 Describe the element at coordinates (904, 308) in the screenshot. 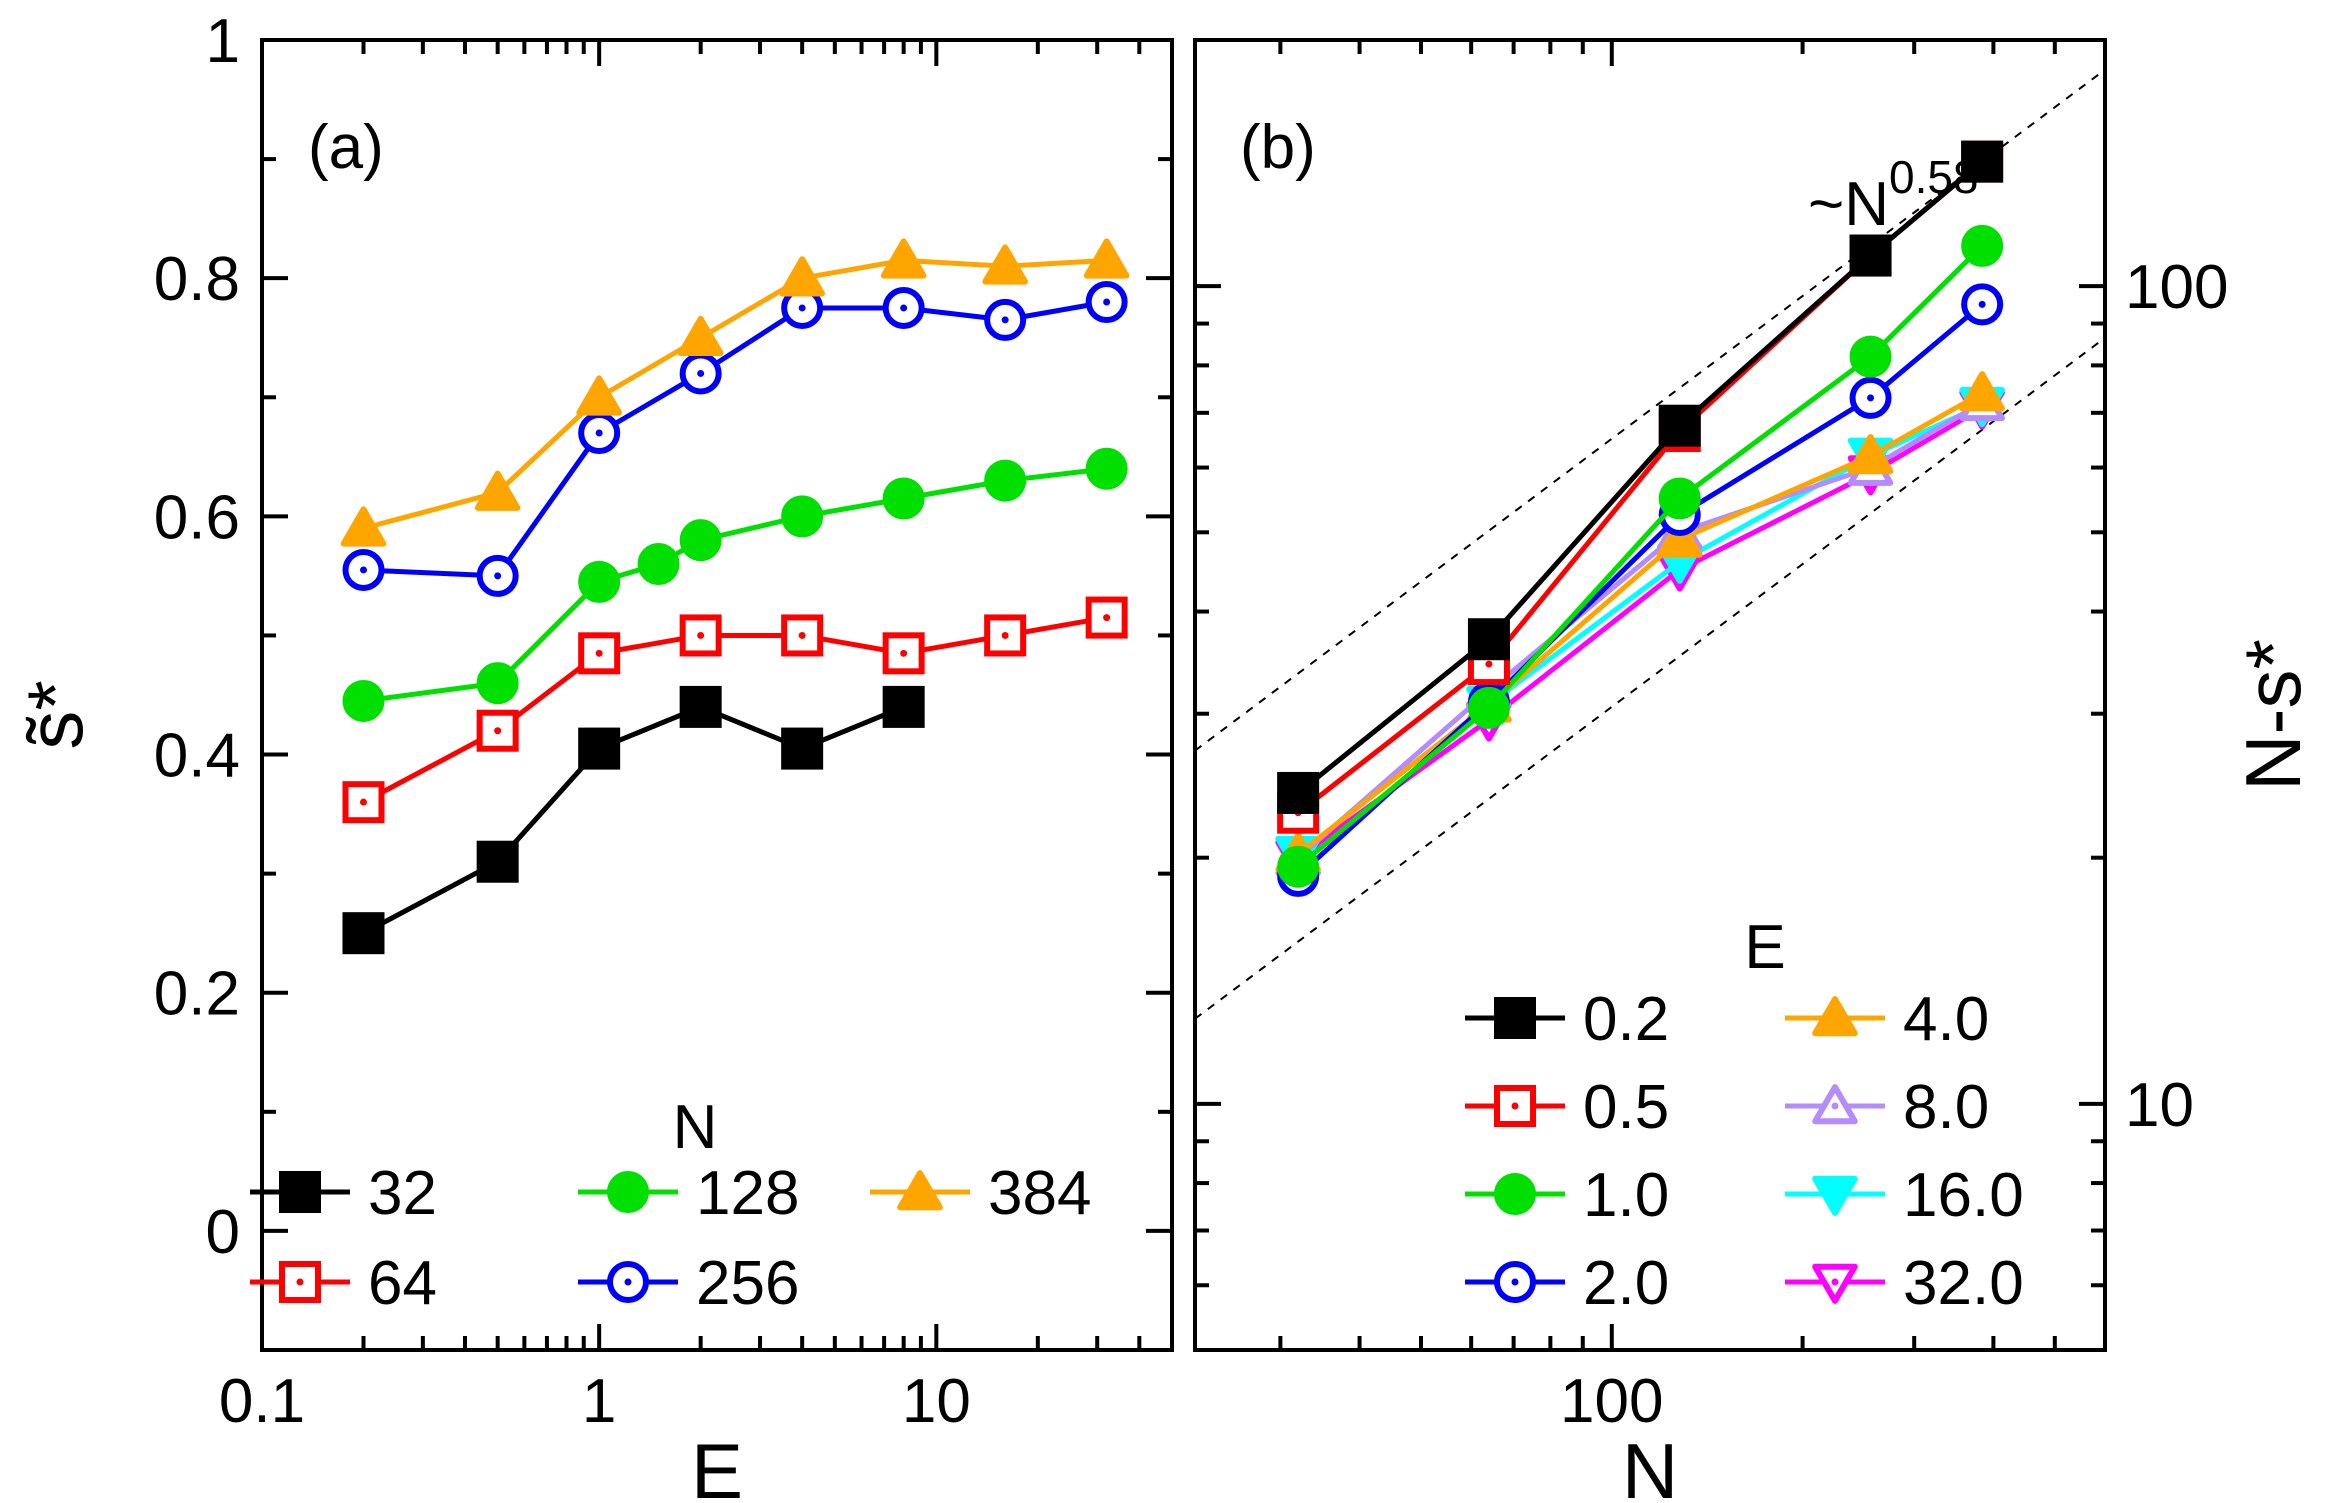

I see `data-point-256-5-dot` at that location.